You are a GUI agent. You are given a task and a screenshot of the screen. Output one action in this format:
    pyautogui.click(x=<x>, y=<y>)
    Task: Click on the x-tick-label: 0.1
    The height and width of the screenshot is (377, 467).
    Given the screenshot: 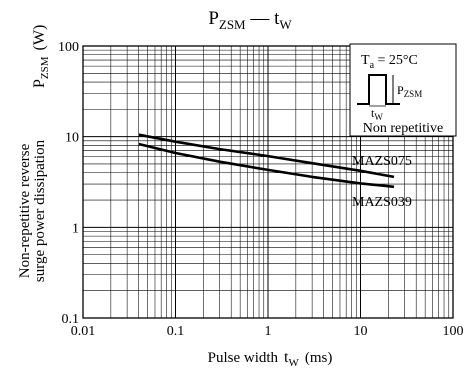 What is the action you would take?
    pyautogui.click(x=176, y=331)
    